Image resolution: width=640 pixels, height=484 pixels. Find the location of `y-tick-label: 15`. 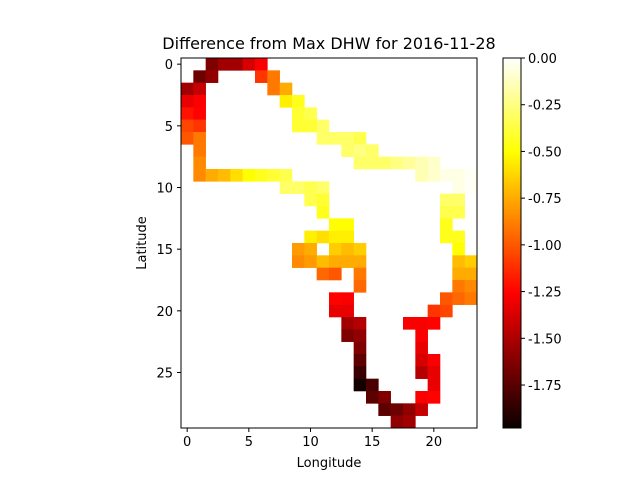

y-tick-label: 15 is located at coordinates (164, 250).